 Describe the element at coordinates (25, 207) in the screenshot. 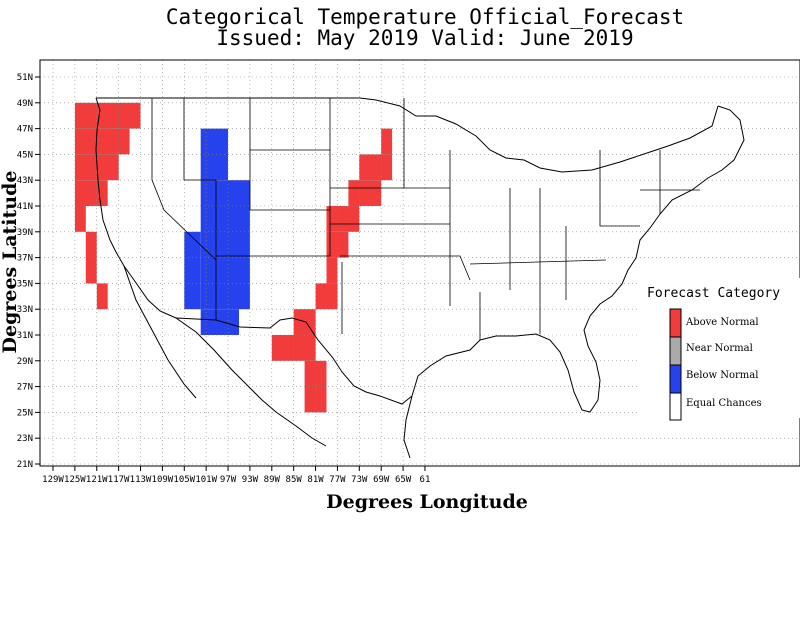

I see `y-tick-label: 41N` at that location.